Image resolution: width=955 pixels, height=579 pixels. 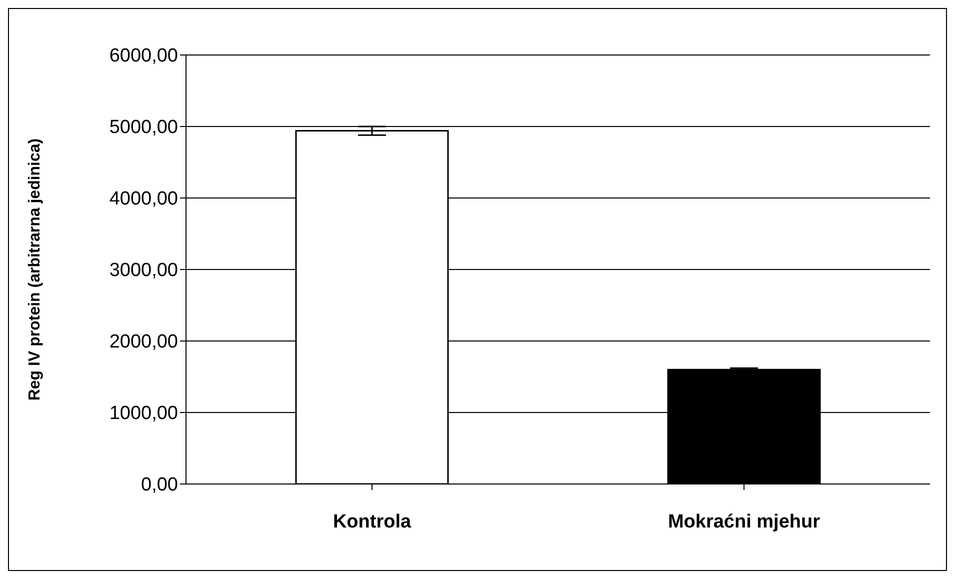 I want to click on y-tick-label: 0,00, so click(x=159, y=485).